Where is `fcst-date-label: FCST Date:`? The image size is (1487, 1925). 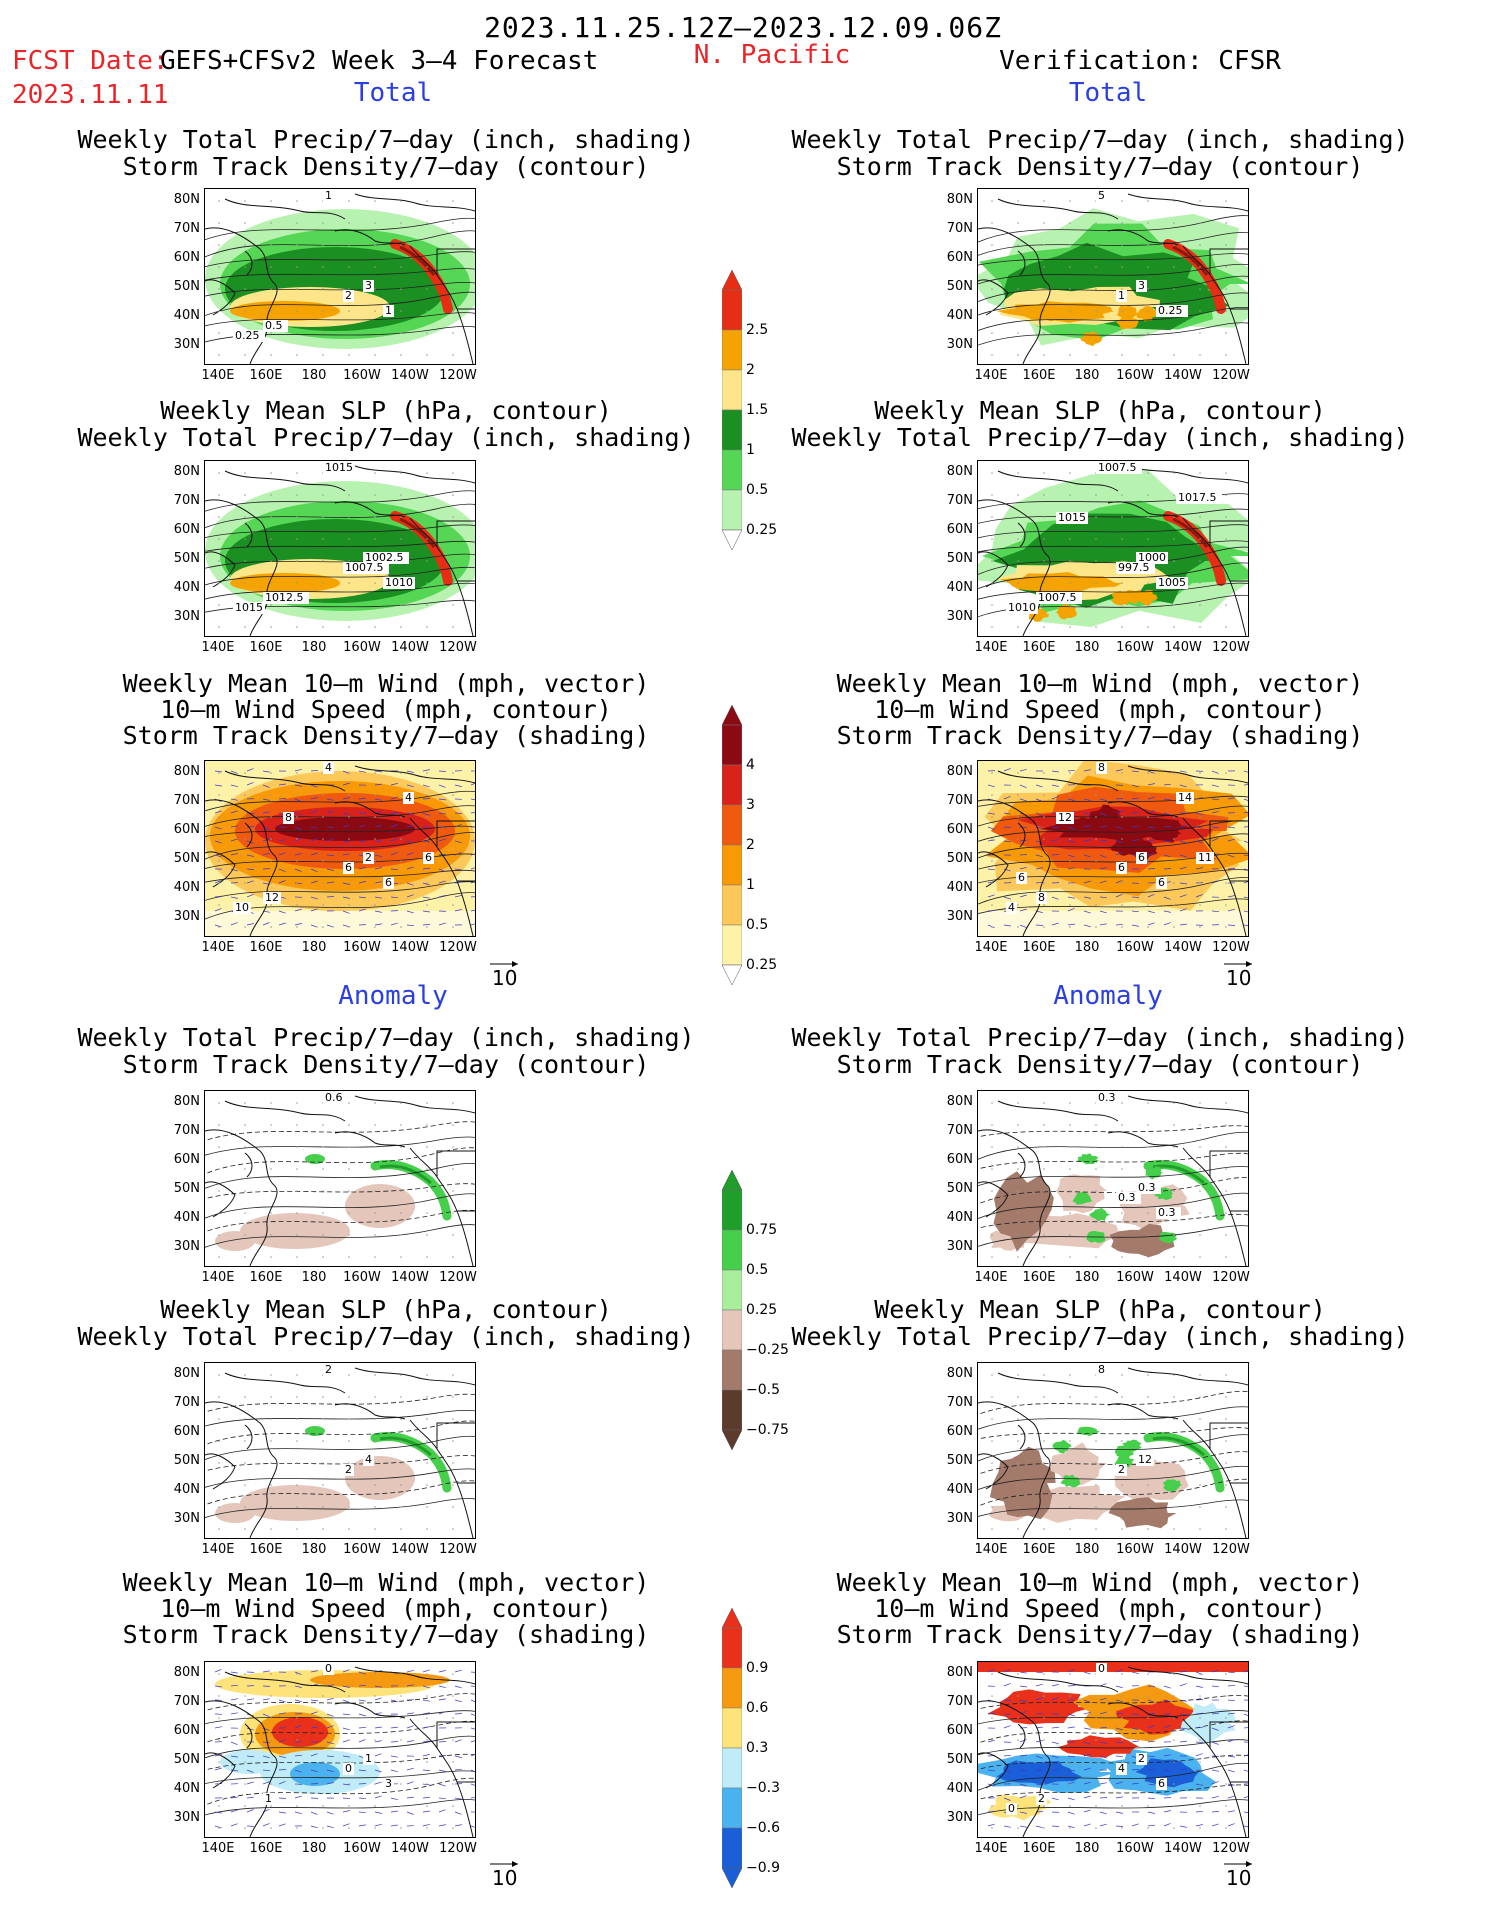
fcst-date-label: FCST Date: is located at coordinates (90, 61).